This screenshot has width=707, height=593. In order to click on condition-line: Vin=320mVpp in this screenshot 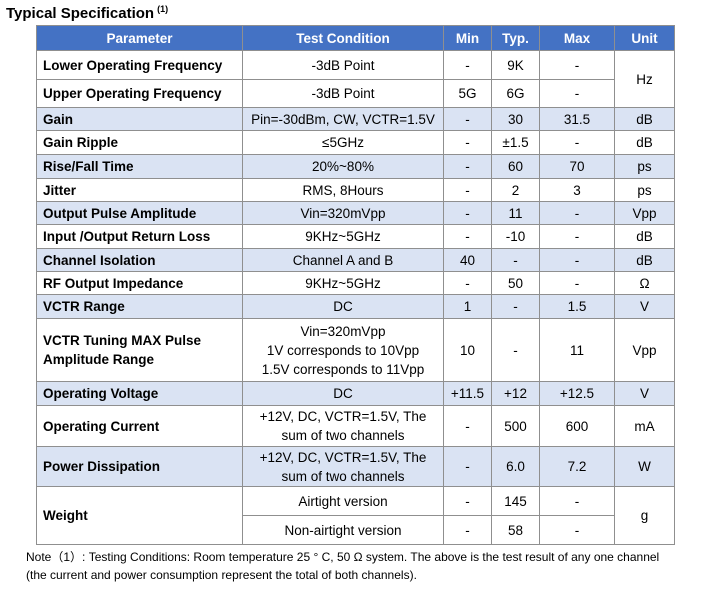, I will do `click(343, 331)`.